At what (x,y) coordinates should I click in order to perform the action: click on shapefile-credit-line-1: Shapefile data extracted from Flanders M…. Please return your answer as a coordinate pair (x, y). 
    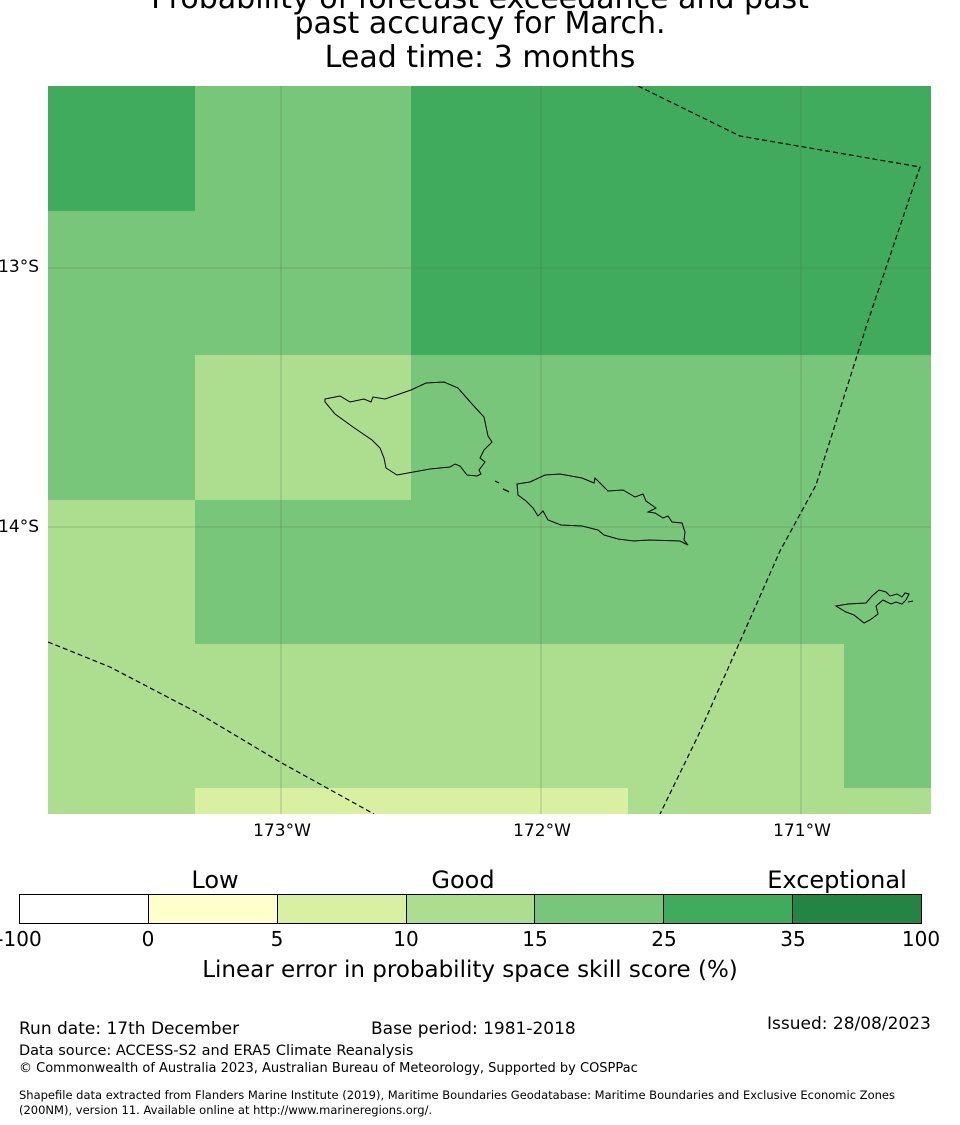
    Looking at the image, I should click on (457, 1095).